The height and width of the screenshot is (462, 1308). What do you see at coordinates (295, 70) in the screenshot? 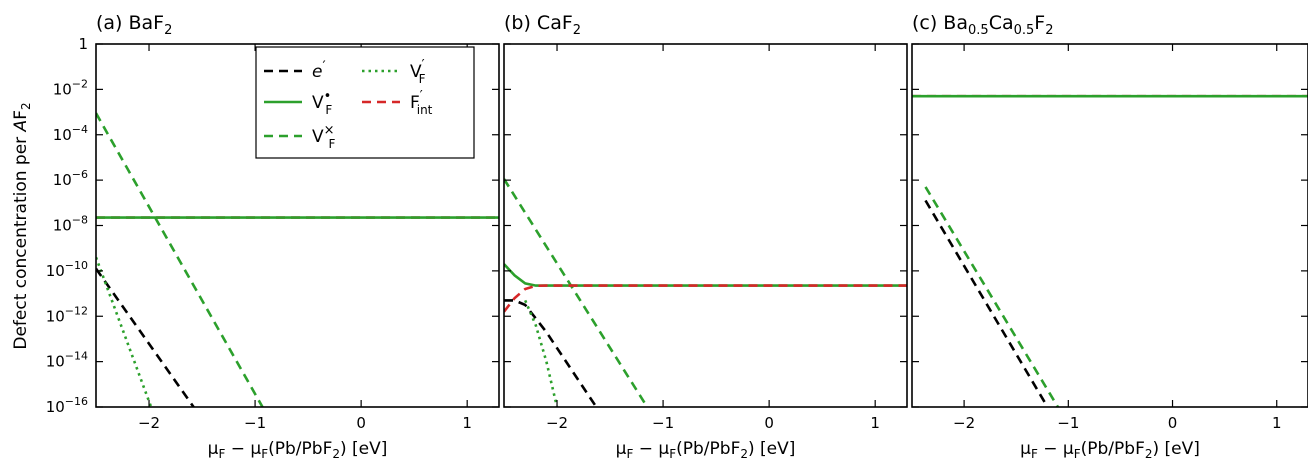
I see `legend-item-e: e′` at bounding box center [295, 70].